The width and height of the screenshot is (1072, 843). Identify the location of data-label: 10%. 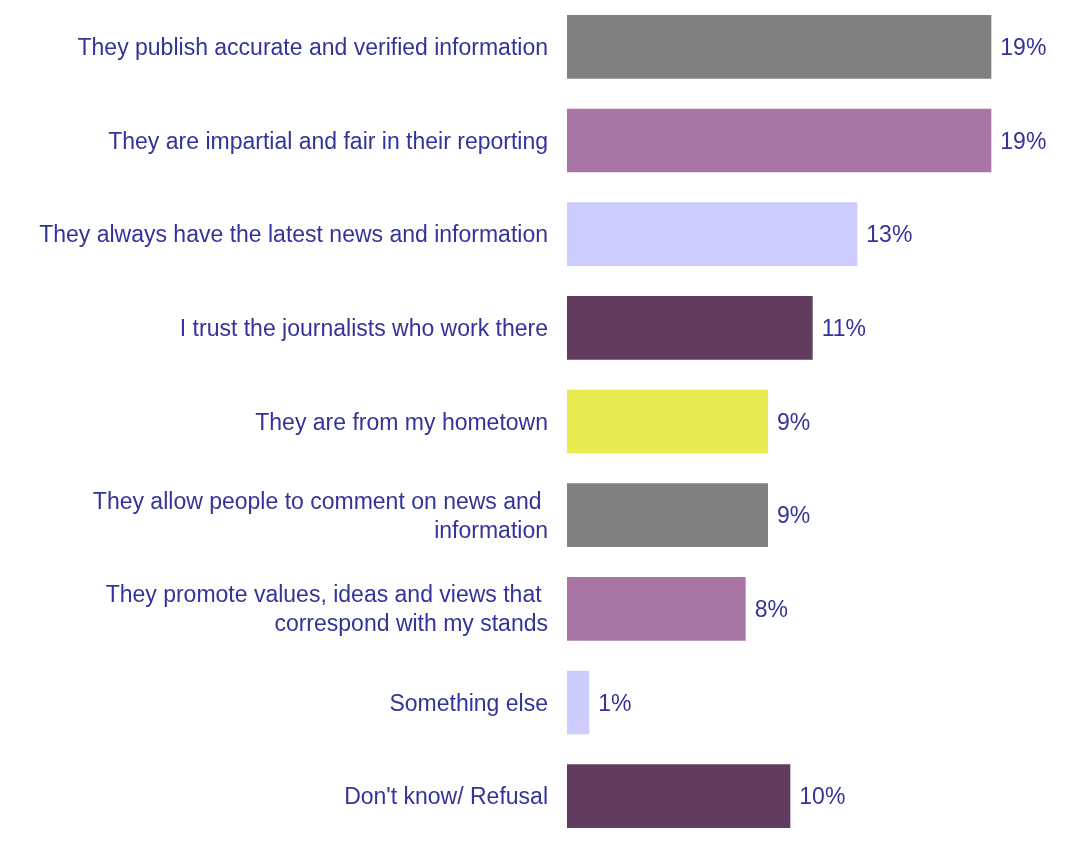
(822, 796).